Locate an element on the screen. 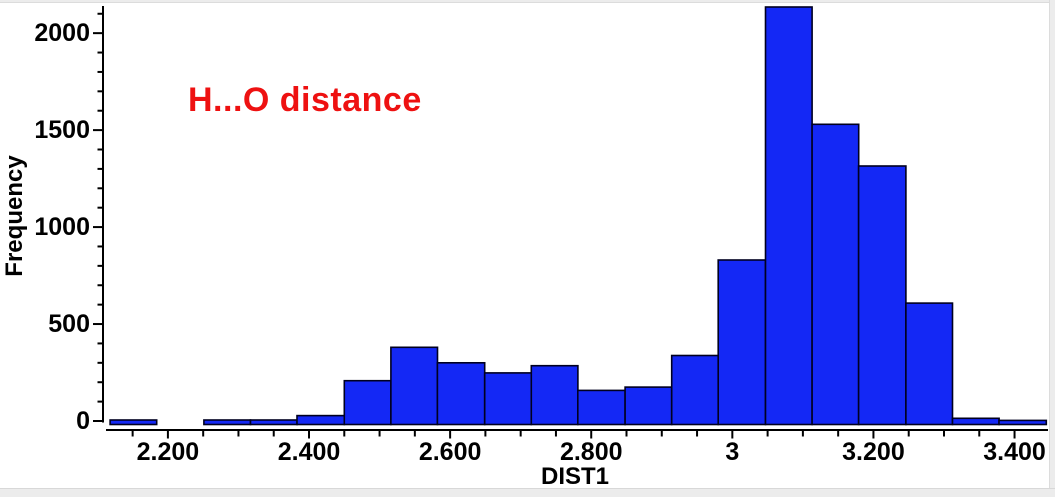  window-frame-top-edge is located at coordinates (527, 1).